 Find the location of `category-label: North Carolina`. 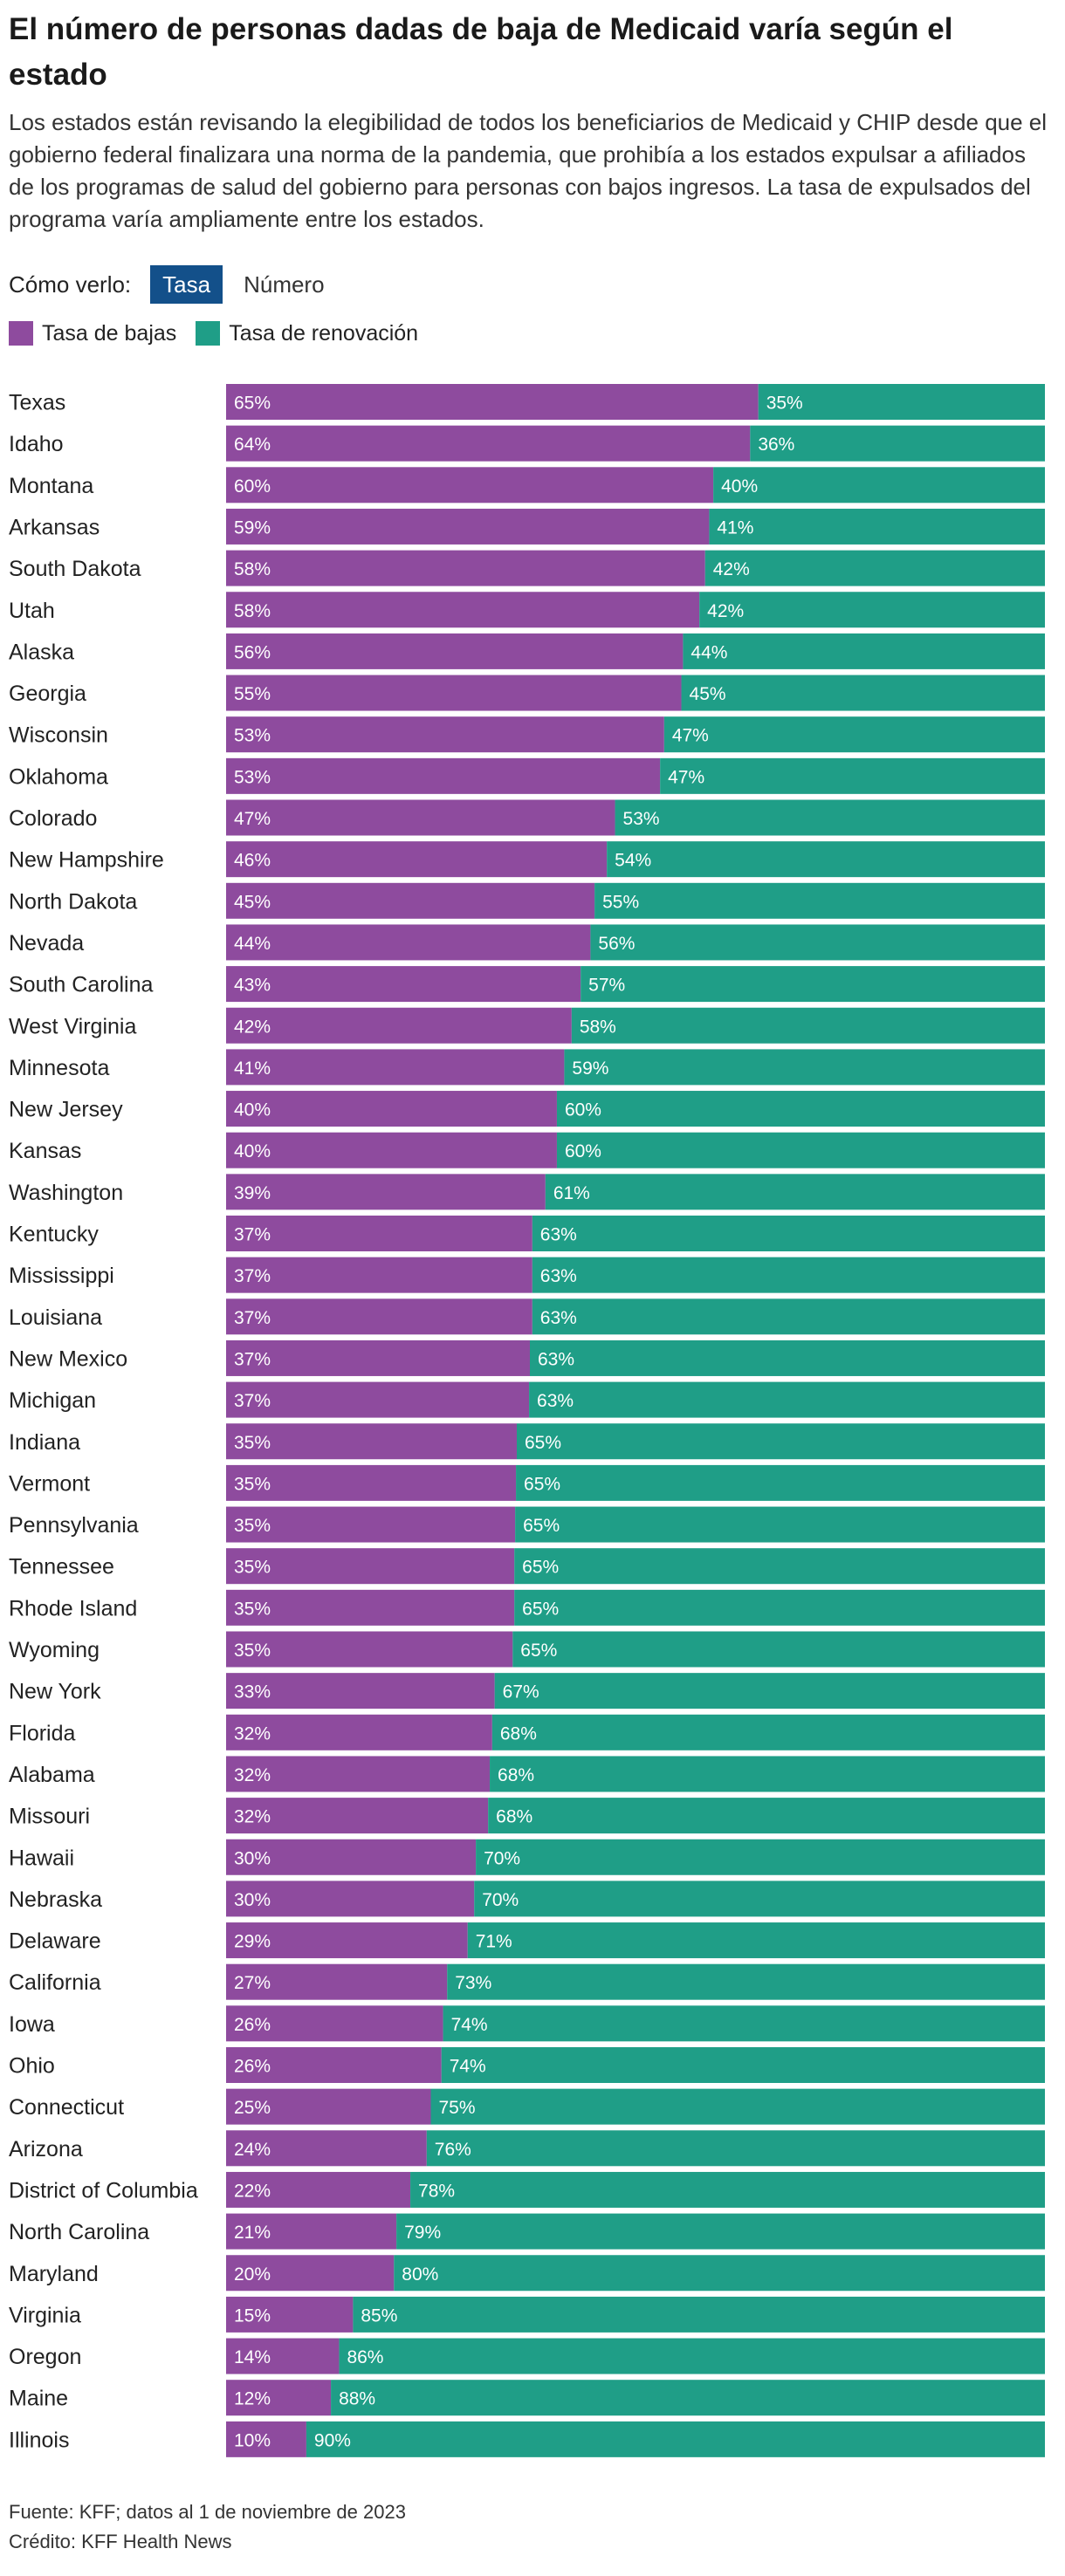

category-label: North Carolina is located at coordinates (79, 2232).